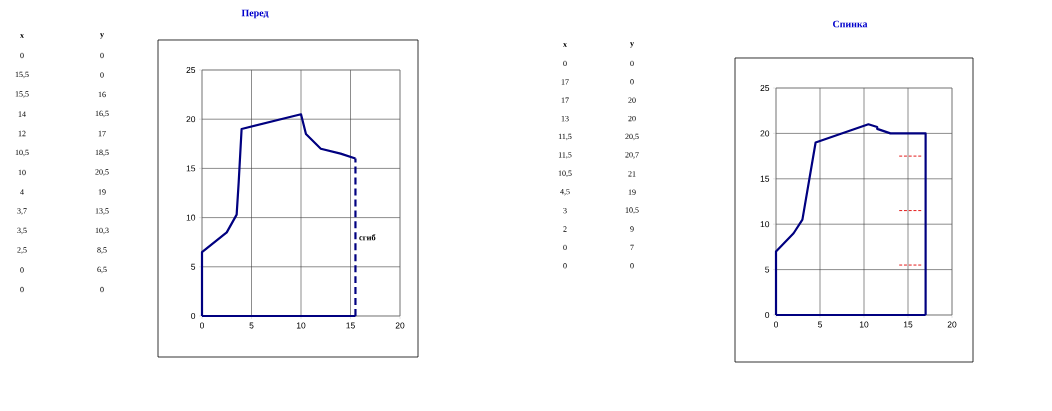 Image resolution: width=1052 pixels, height=411 pixels. Describe the element at coordinates (255, 14) in the screenshot. I see `chart-title: Перед` at that location.